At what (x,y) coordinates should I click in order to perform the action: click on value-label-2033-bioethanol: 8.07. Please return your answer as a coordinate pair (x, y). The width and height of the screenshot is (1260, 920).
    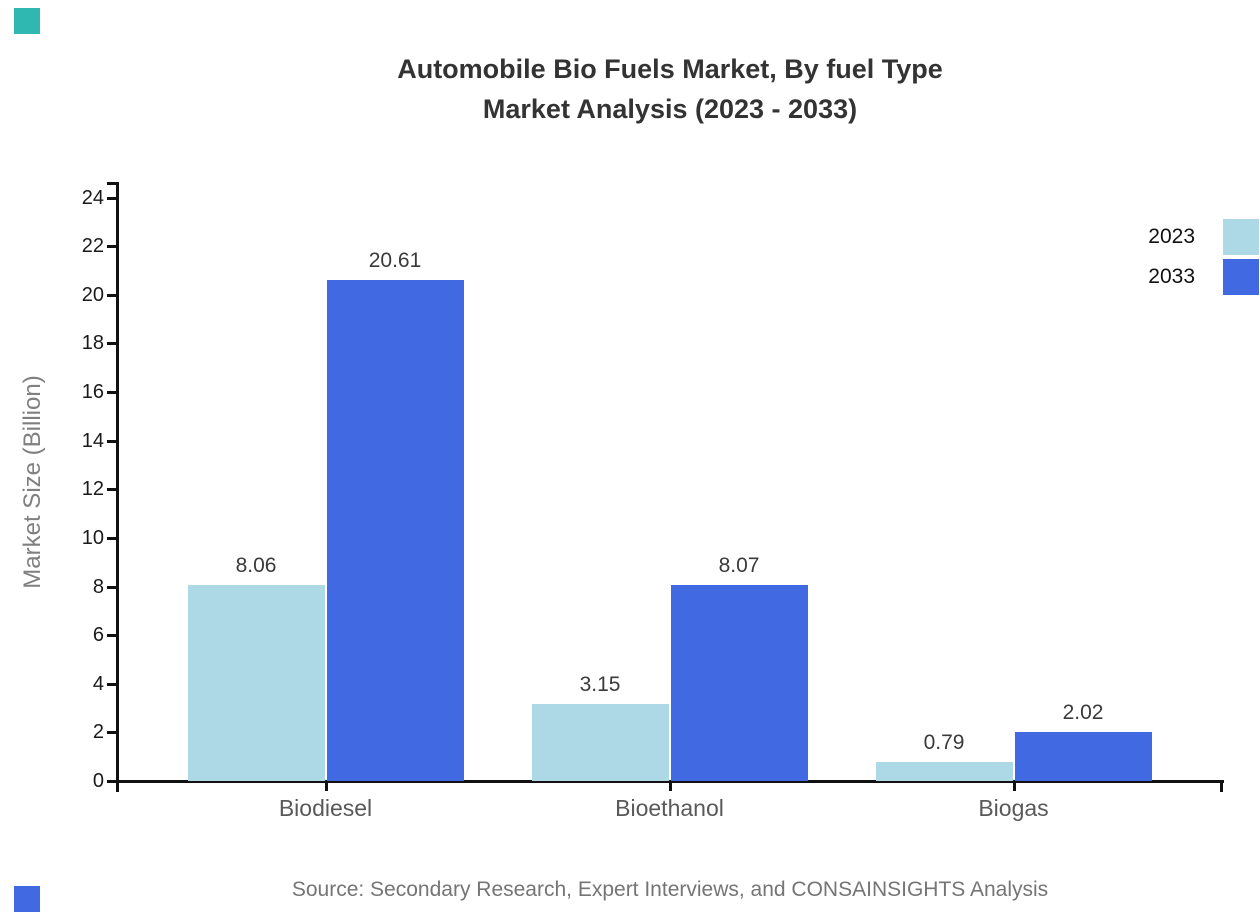
    Looking at the image, I should click on (739, 565).